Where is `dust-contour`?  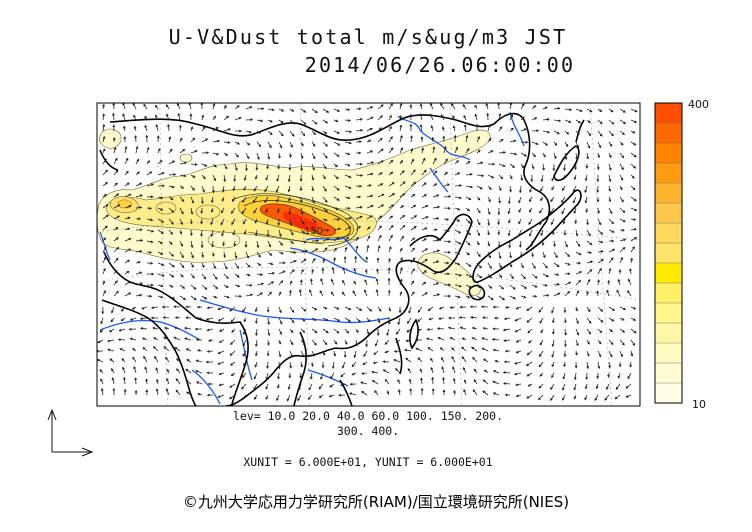
dust-contour is located at coordinates (224, 240).